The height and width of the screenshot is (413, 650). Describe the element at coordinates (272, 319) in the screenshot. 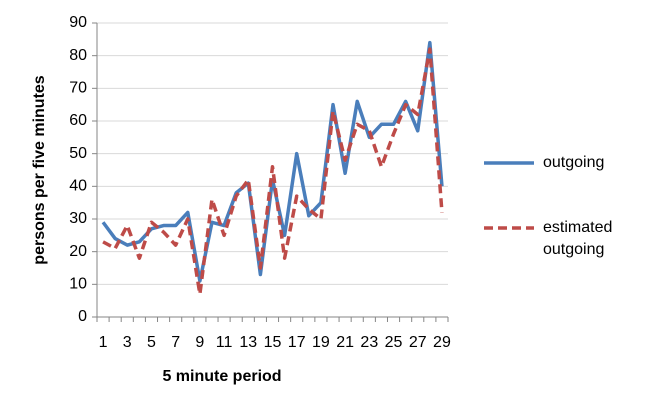

I see `x-tick-marks` at that location.